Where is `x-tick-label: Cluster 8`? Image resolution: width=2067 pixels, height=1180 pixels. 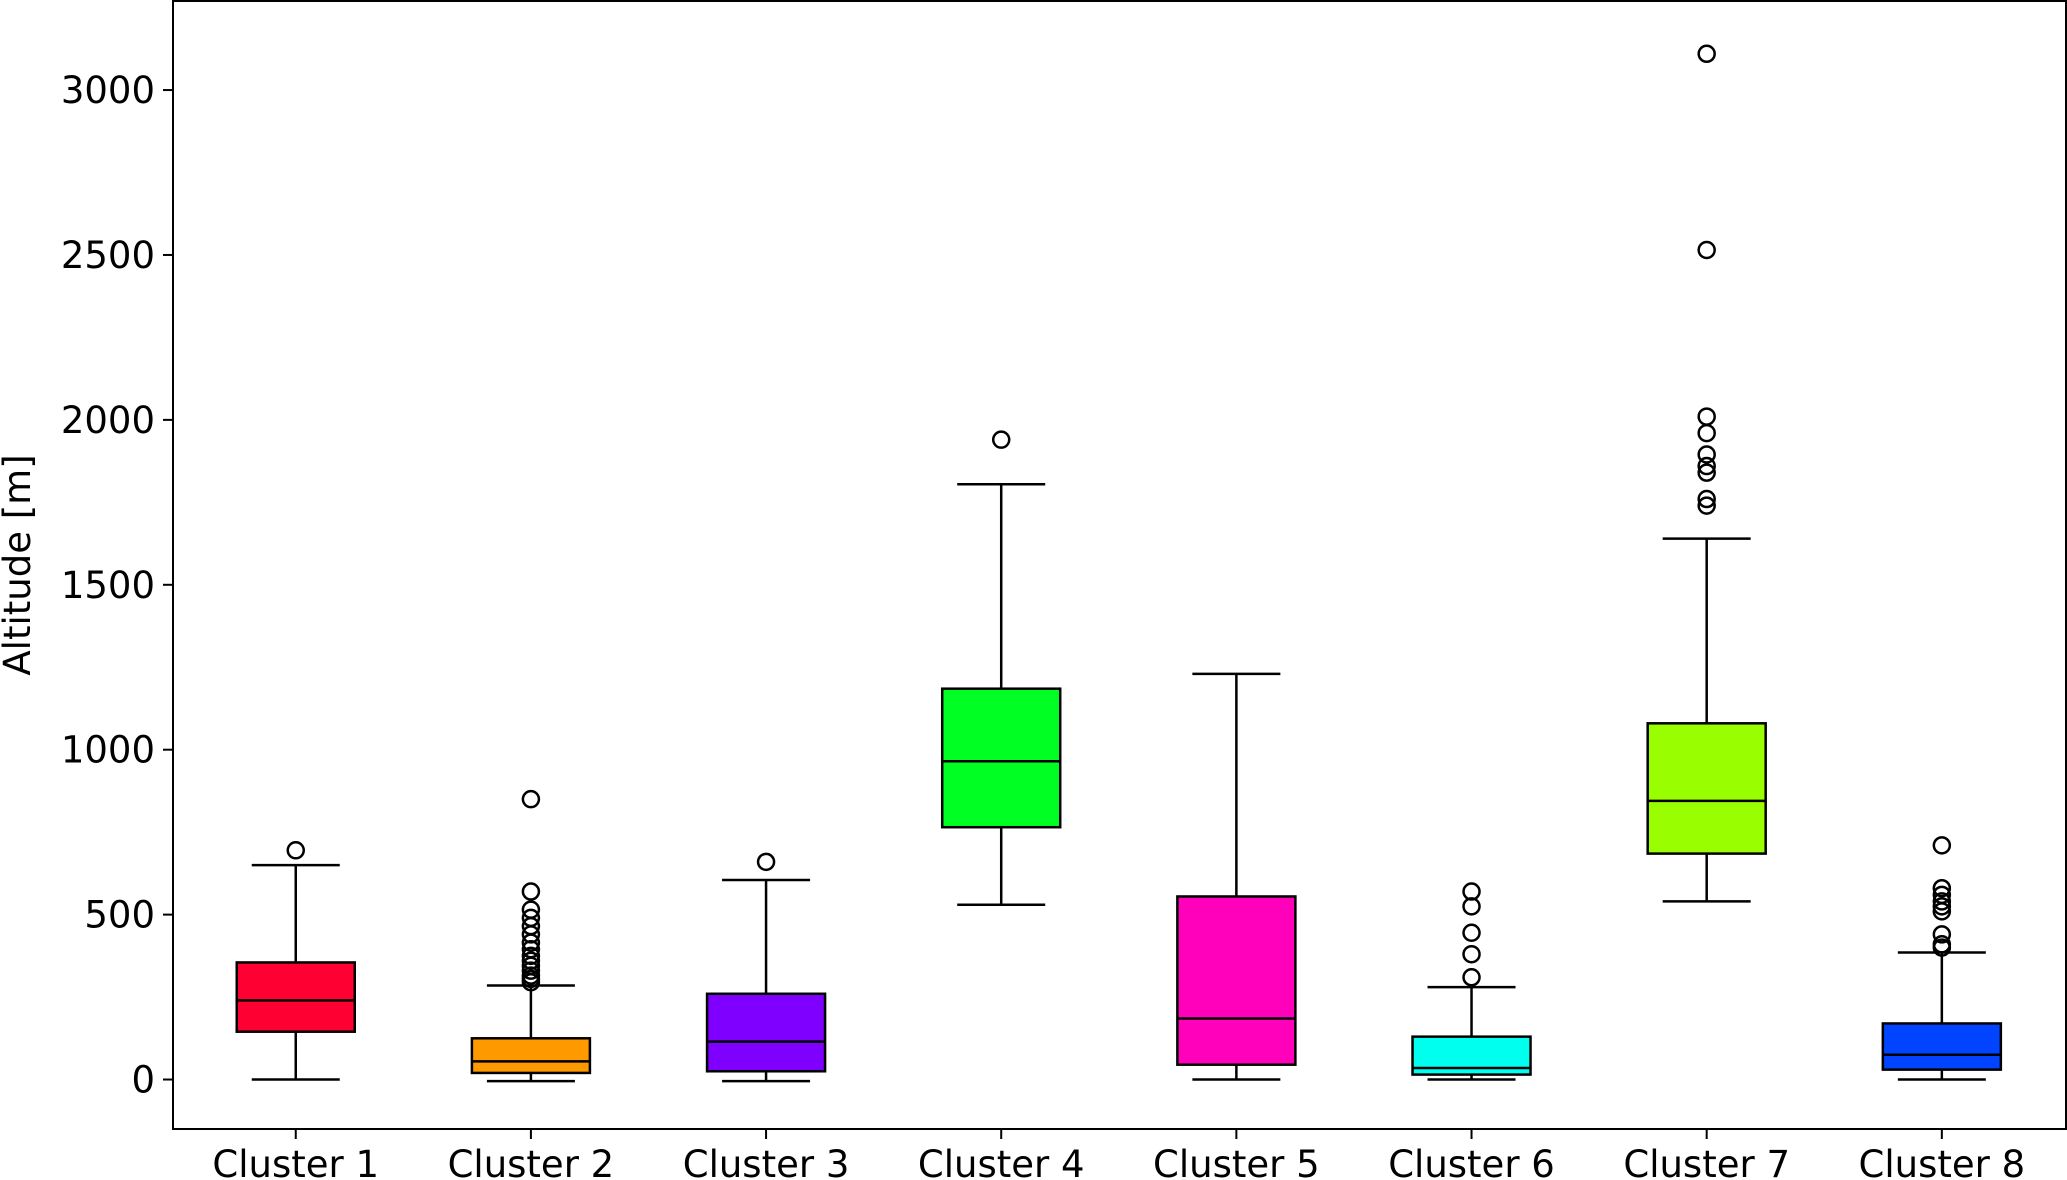 x-tick-label: Cluster 8 is located at coordinates (1942, 1161).